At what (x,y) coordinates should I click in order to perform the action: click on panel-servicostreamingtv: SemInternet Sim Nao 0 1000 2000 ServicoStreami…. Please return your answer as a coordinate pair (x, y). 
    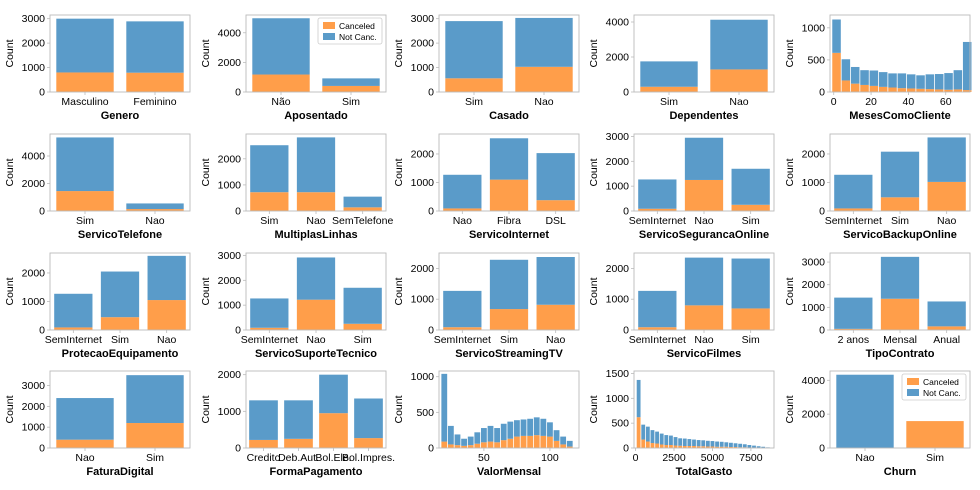
    Looking at the image, I should click on (486, 306).